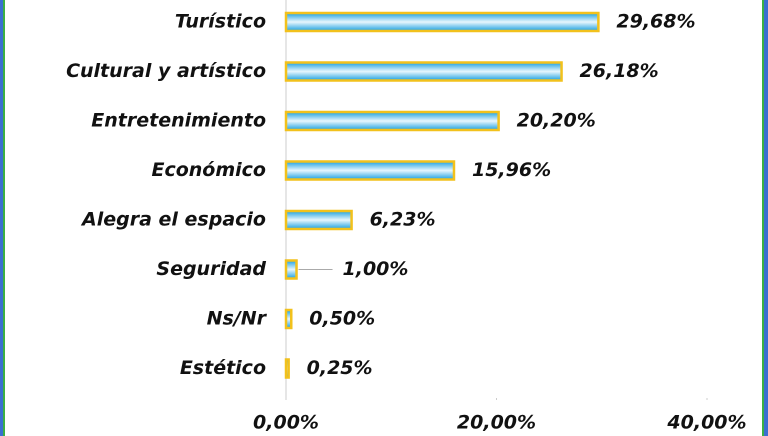 Image resolution: width=768 pixels, height=436 pixels. I want to click on value-label: 29,68%, so click(655, 22).